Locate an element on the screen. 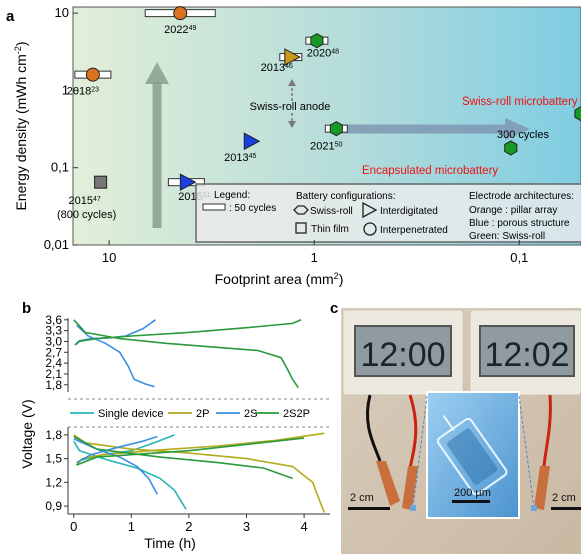 This screenshot has width=581, height=554. y-tick-label-b-top: 1,8 is located at coordinates (53, 385).